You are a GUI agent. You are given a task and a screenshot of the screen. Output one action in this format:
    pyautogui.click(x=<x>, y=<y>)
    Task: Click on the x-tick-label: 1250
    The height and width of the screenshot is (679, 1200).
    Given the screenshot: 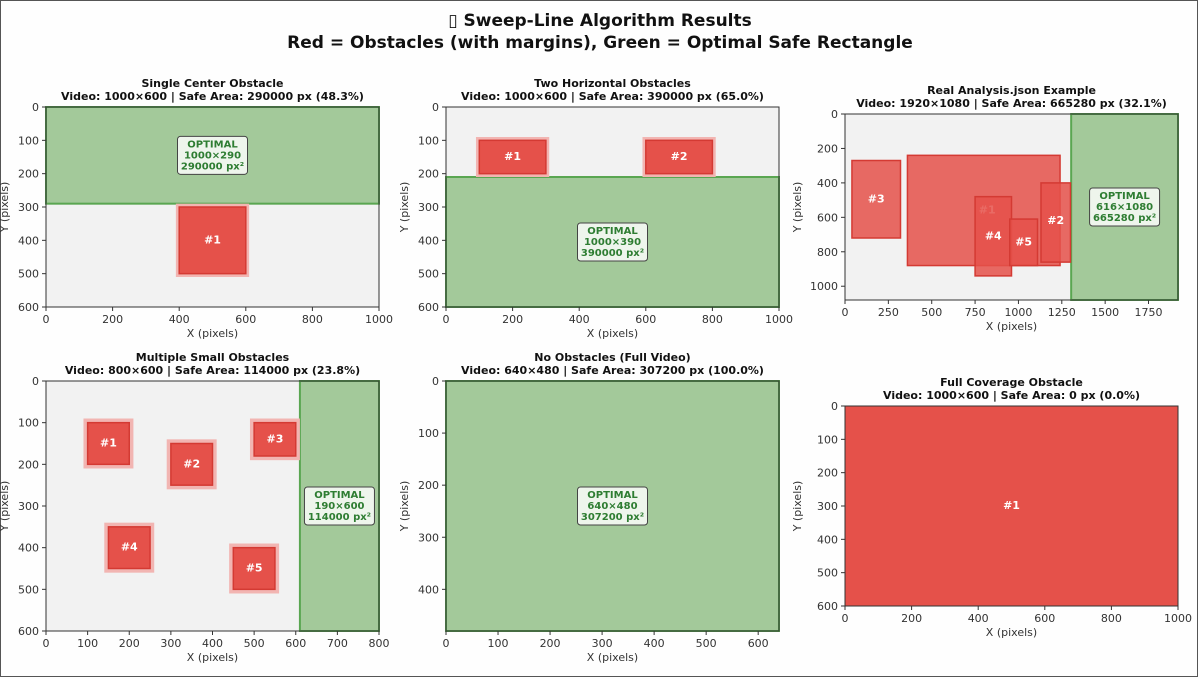 What is the action you would take?
    pyautogui.click(x=1062, y=312)
    